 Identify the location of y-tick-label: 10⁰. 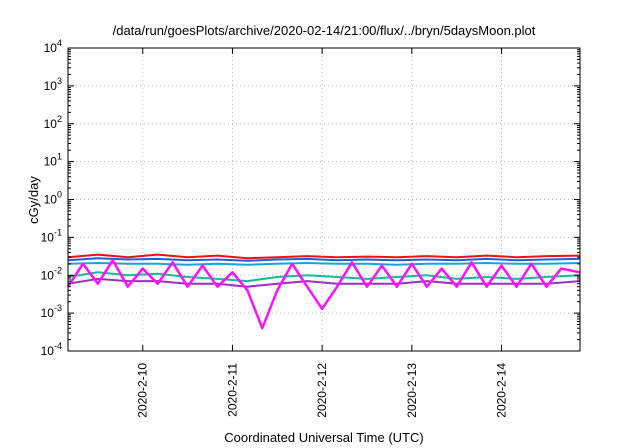
(53, 198).